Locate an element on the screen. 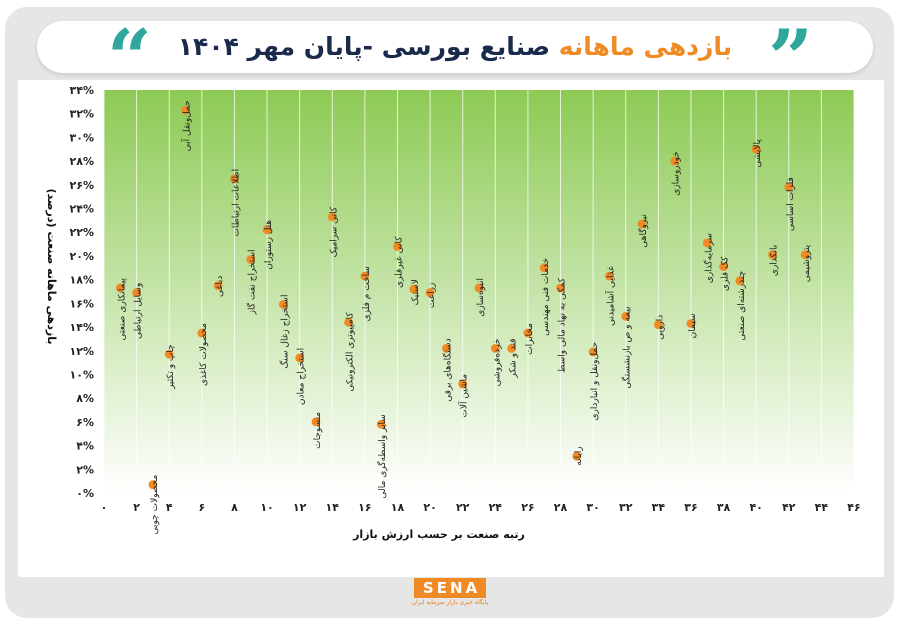  data-point-label: سایر واسطه‌گری مالی is located at coordinates (382, 456).